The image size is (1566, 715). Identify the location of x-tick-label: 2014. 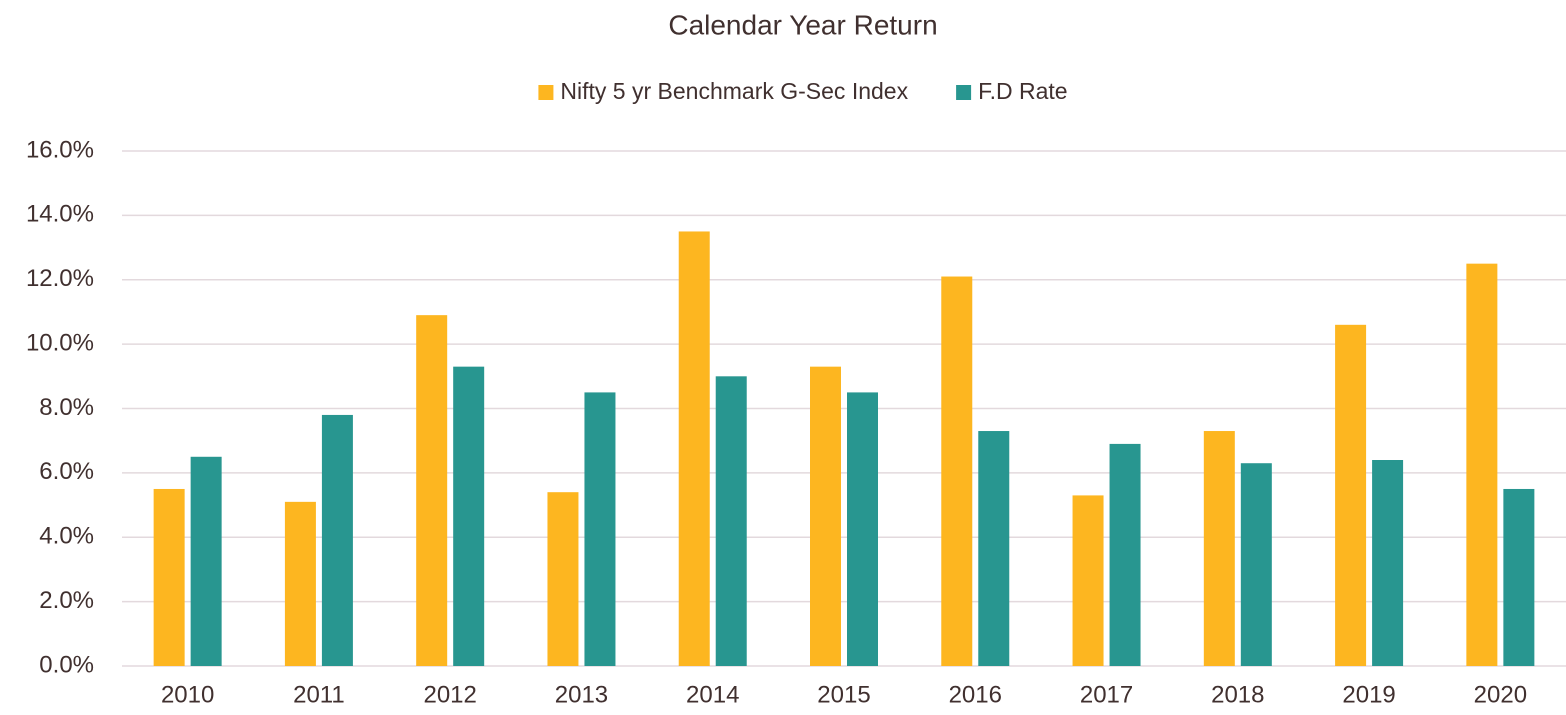
(712, 694).